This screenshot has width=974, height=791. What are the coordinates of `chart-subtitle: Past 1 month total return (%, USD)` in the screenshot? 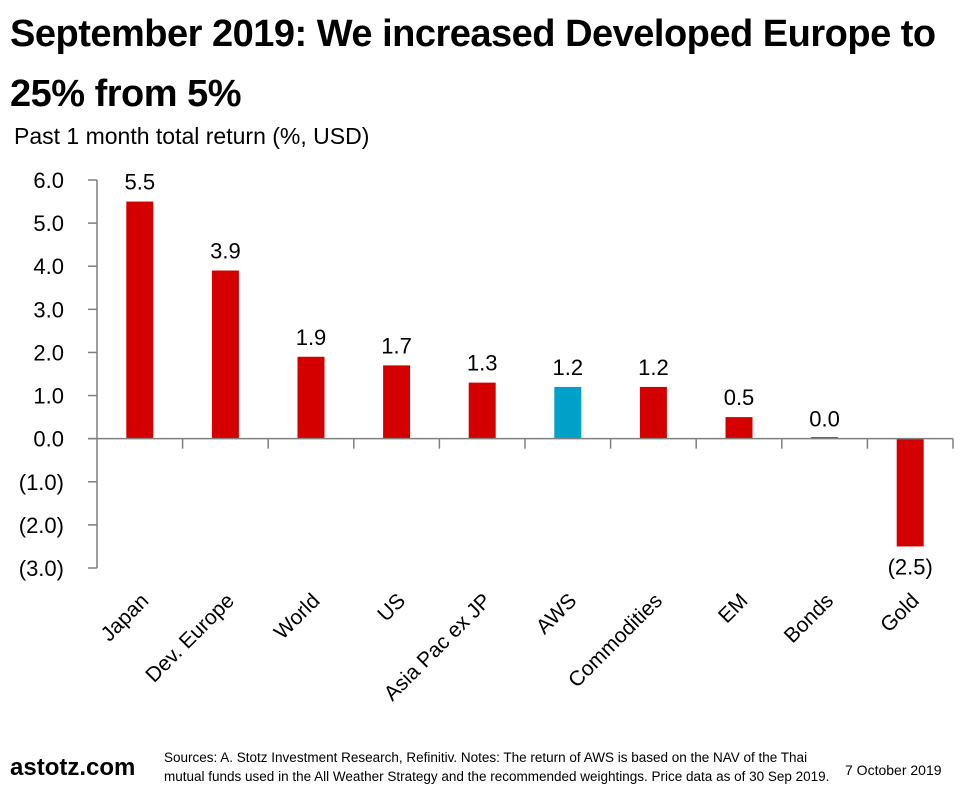 It's located at (192, 136).